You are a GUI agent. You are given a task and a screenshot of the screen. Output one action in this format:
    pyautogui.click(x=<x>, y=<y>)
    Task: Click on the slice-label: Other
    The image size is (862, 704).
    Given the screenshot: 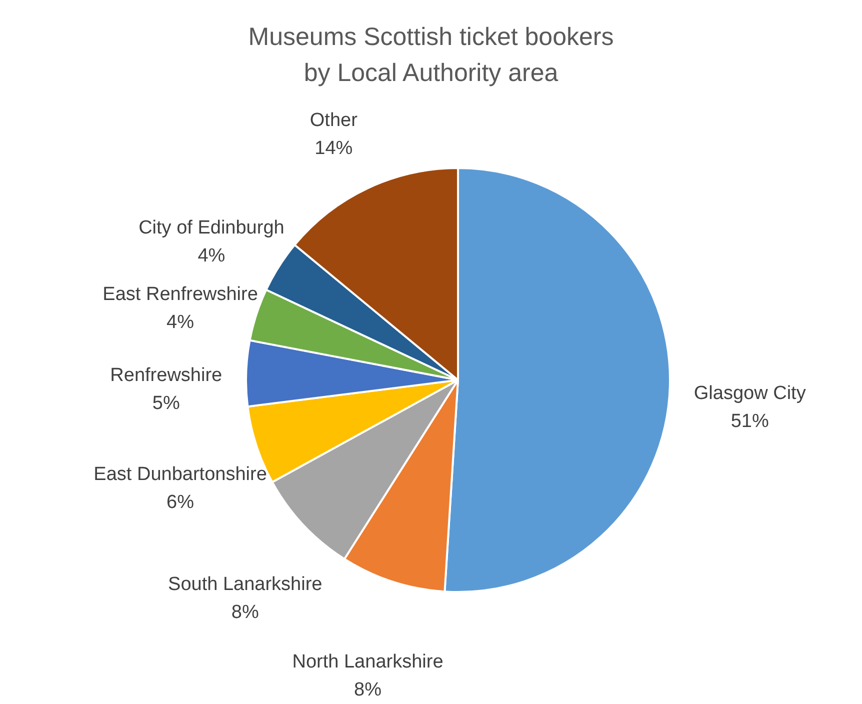 What is the action you would take?
    pyautogui.click(x=334, y=120)
    